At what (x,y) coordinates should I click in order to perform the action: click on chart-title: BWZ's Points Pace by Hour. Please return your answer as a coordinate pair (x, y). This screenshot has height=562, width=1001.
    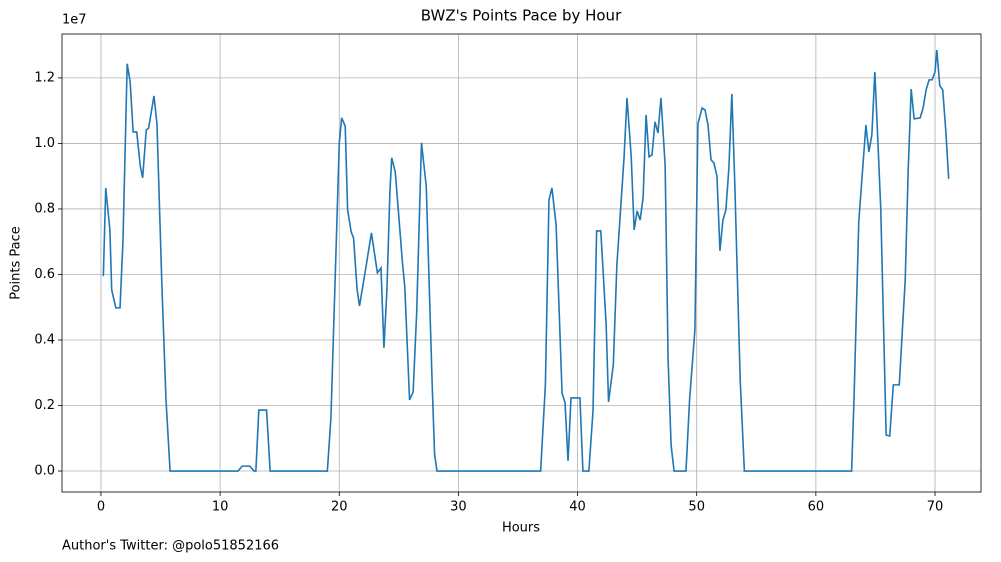
    Looking at the image, I should click on (521, 16).